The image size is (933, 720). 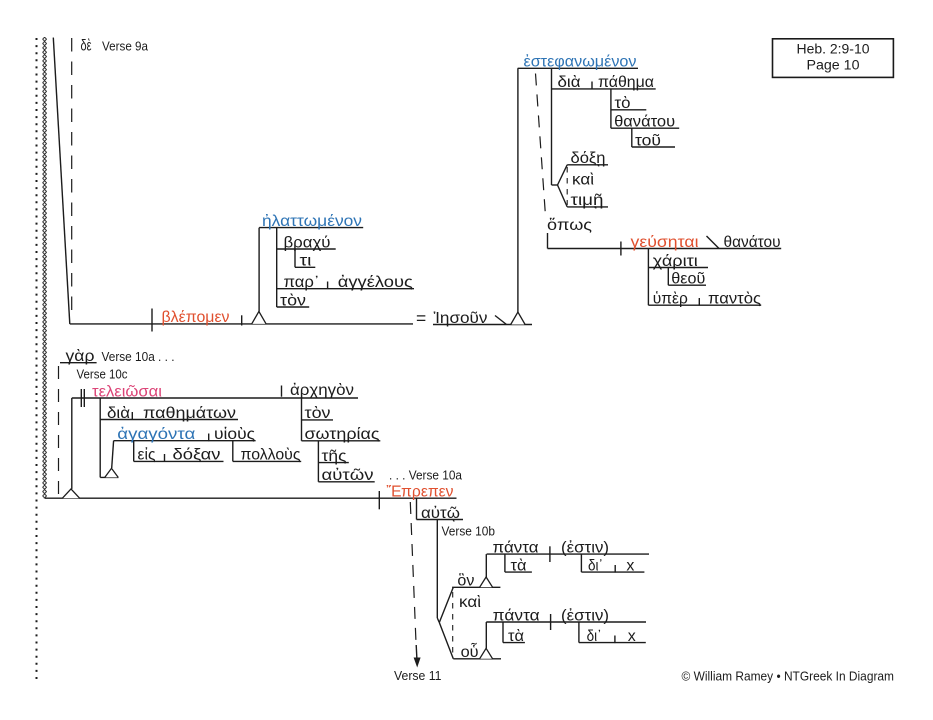 What do you see at coordinates (833, 65) in the screenshot?
I see `svg-text: Page 10` at bounding box center [833, 65].